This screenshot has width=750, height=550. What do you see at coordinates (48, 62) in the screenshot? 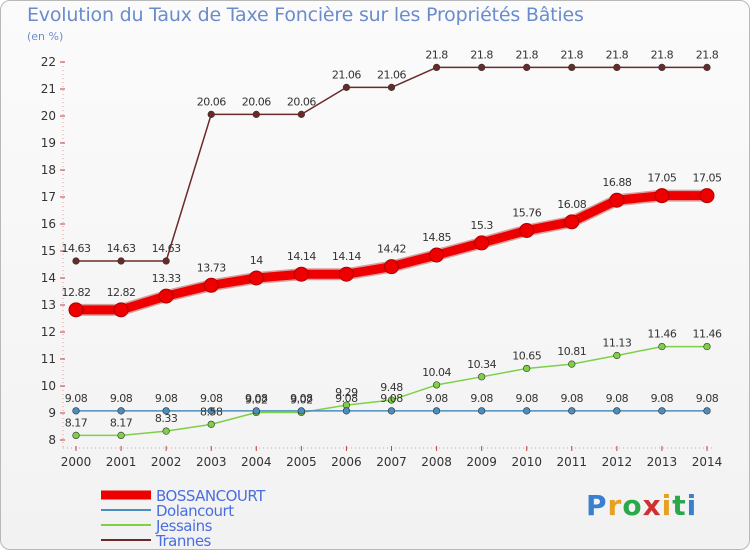
I see `y-tick-label: 22` at bounding box center [48, 62].